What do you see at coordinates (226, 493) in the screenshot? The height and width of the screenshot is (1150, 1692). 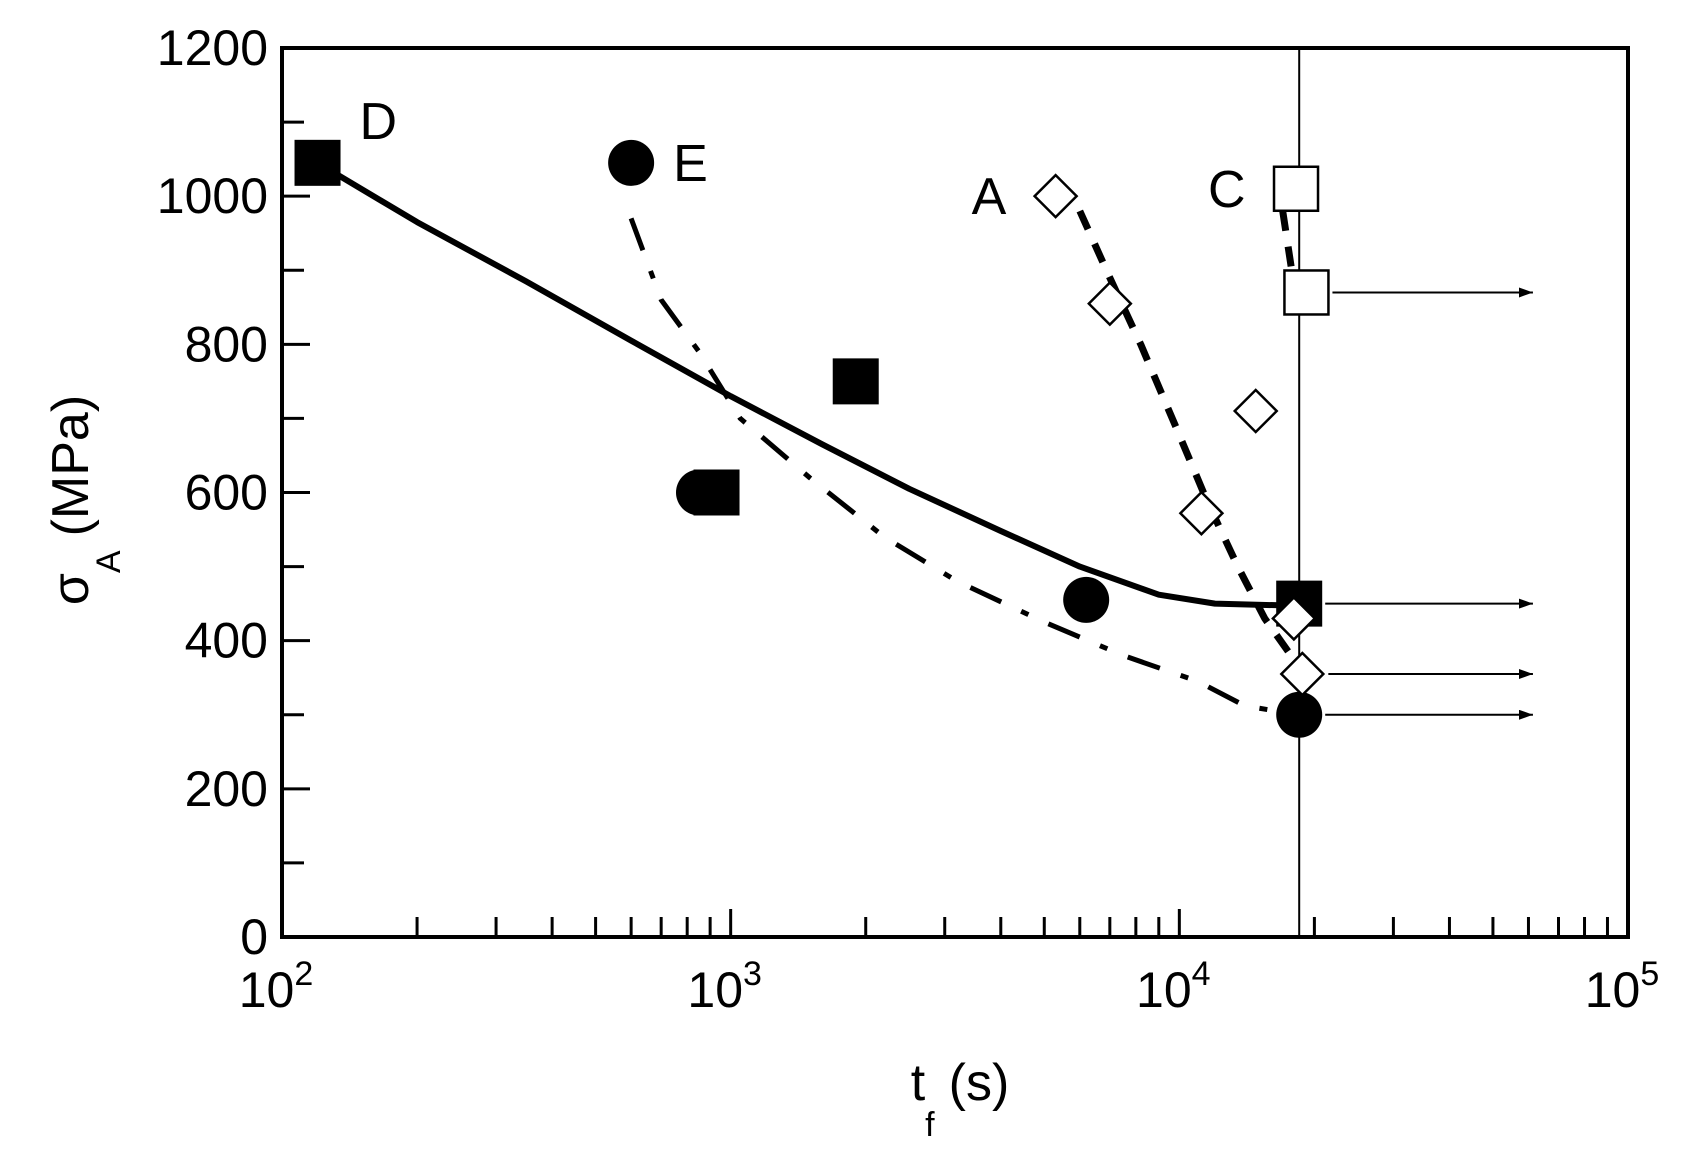 I see `y-tick-label: 600` at bounding box center [226, 493].